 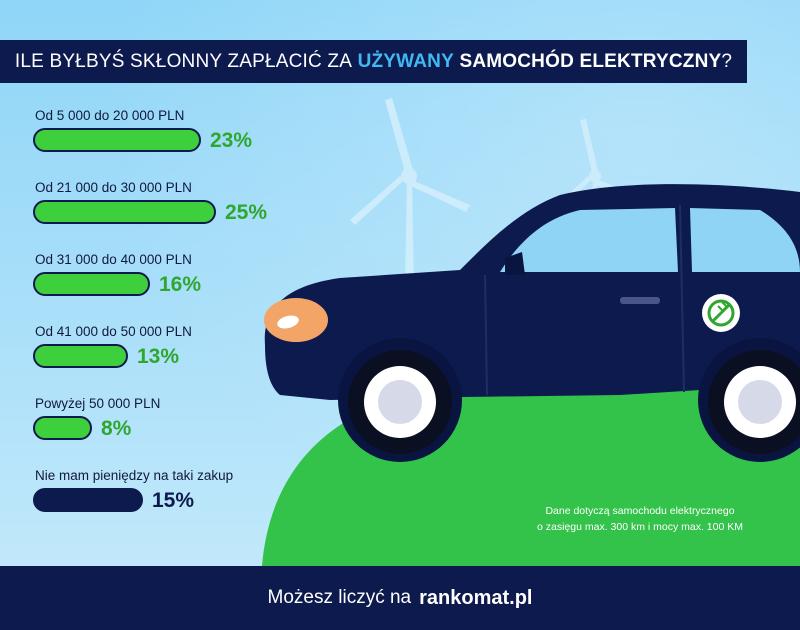 I want to click on data-label: 8%, so click(x=116, y=428).